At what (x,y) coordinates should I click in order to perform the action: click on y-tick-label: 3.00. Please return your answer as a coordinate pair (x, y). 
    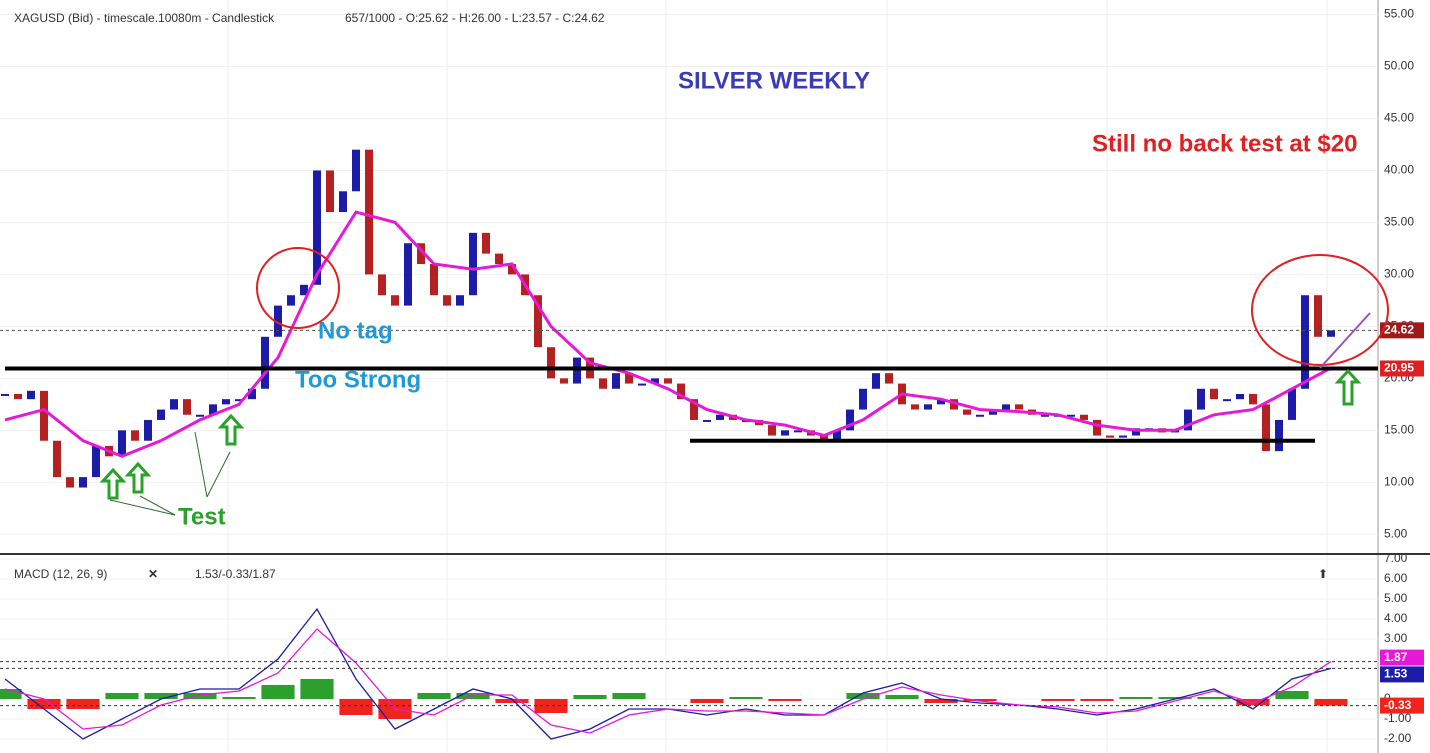
    Looking at the image, I should click on (1396, 638).